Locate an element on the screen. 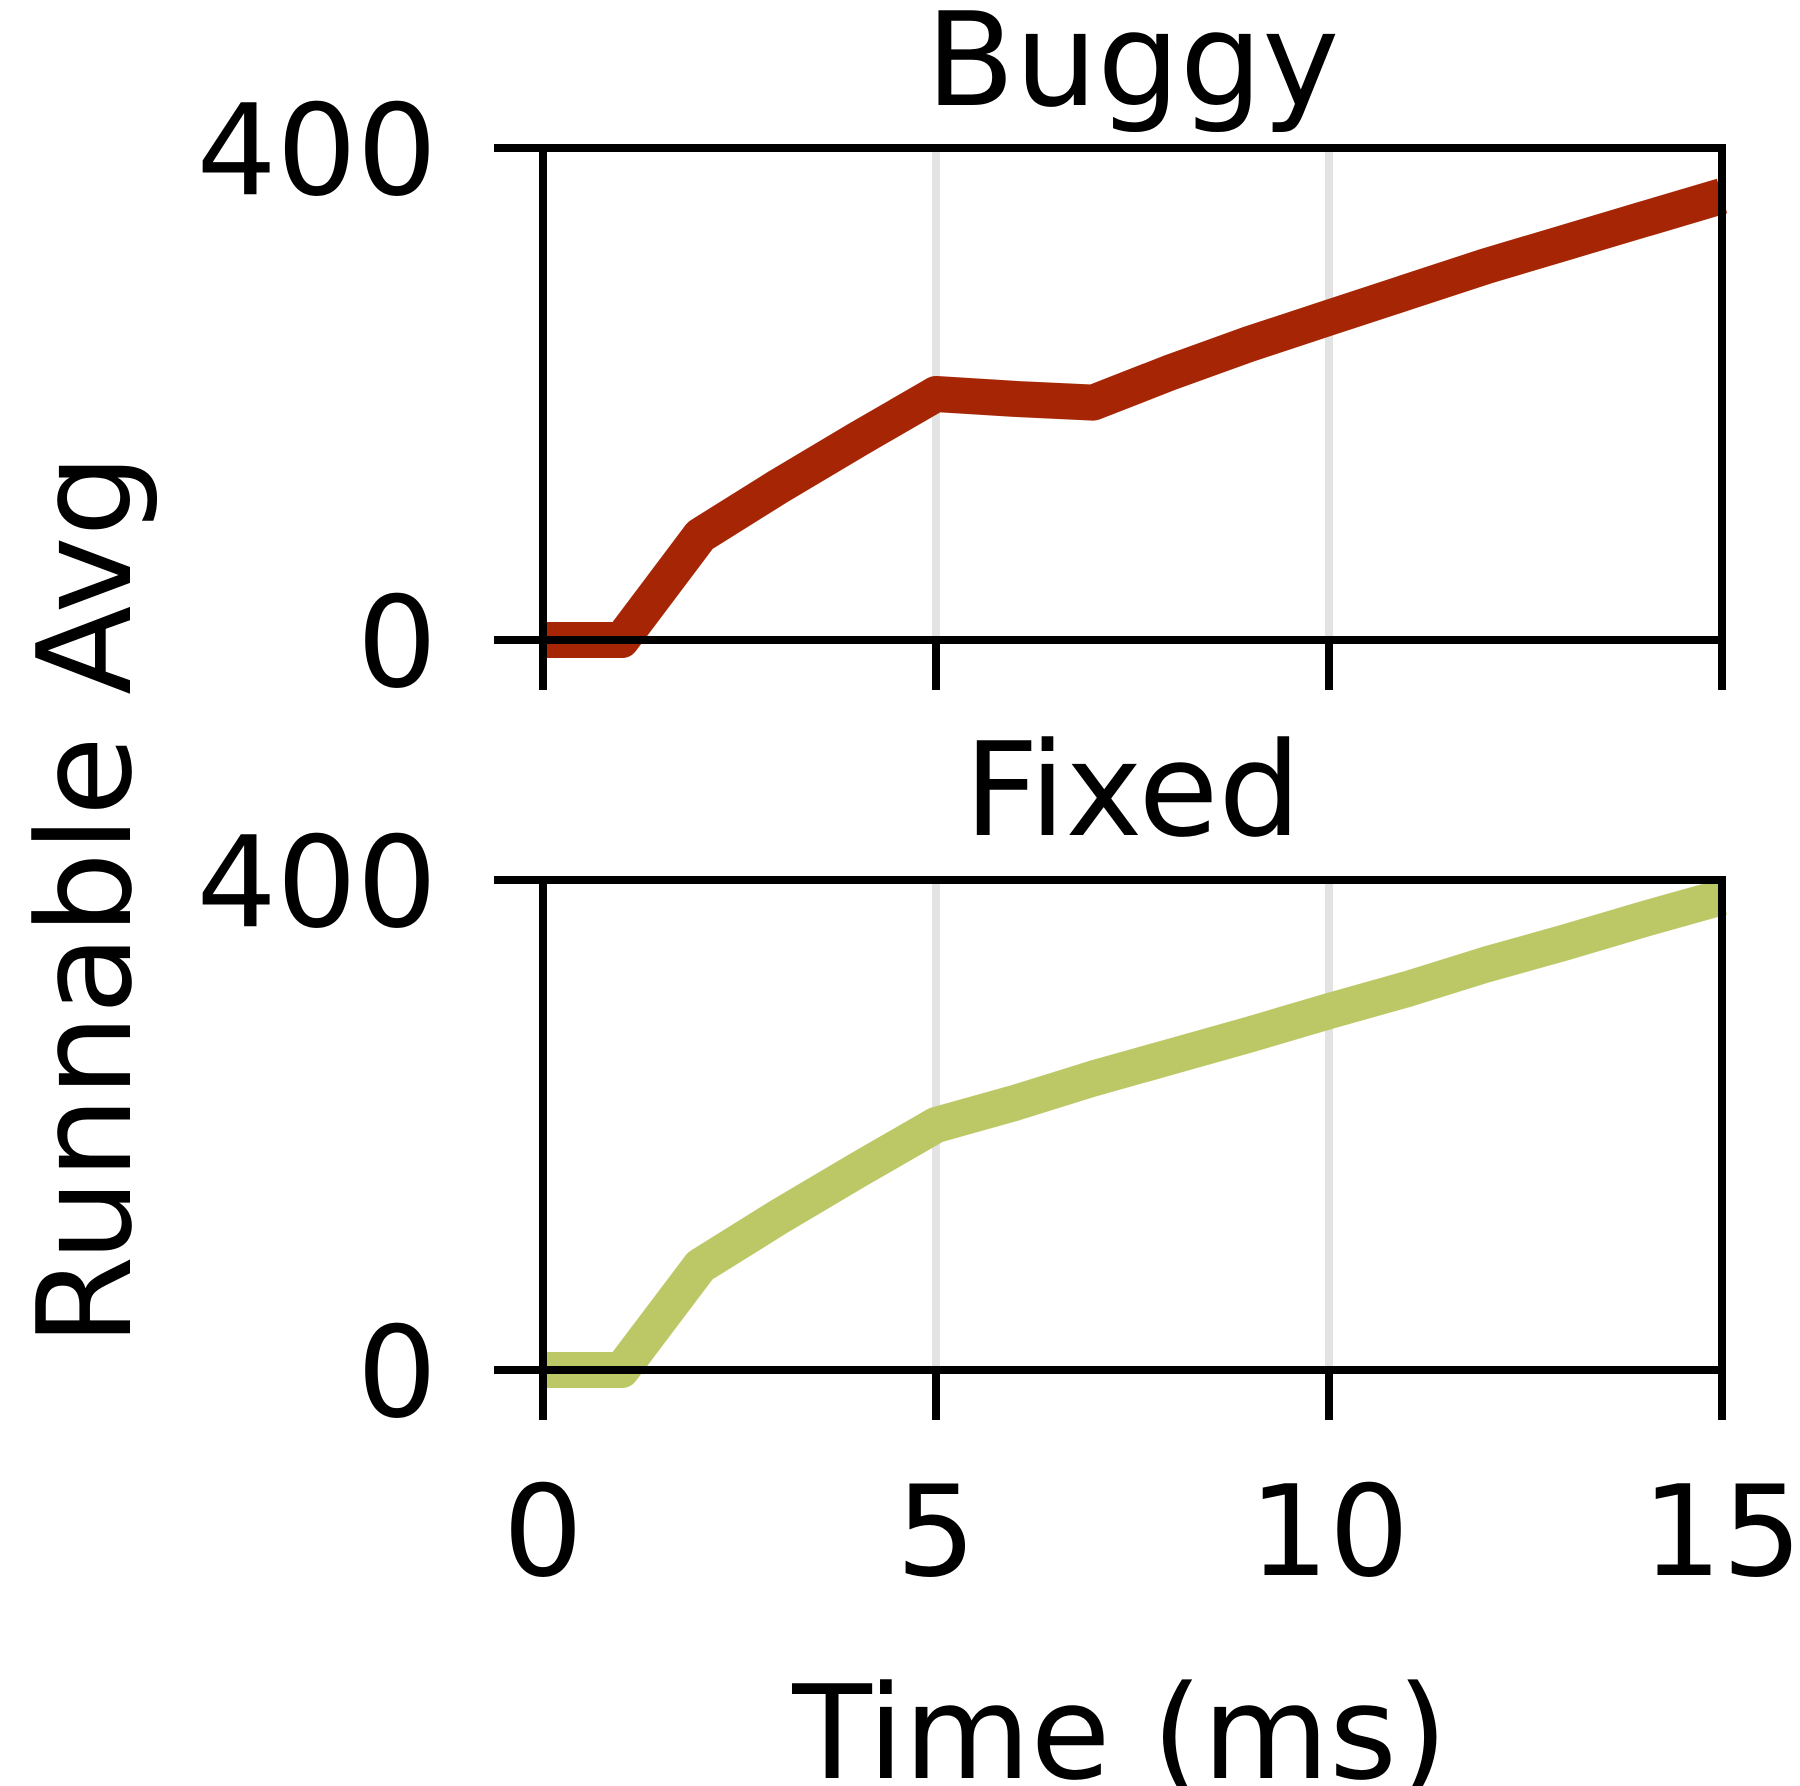 The height and width of the screenshot is (1786, 1800). panel-title: Fixed is located at coordinates (1132, 790).